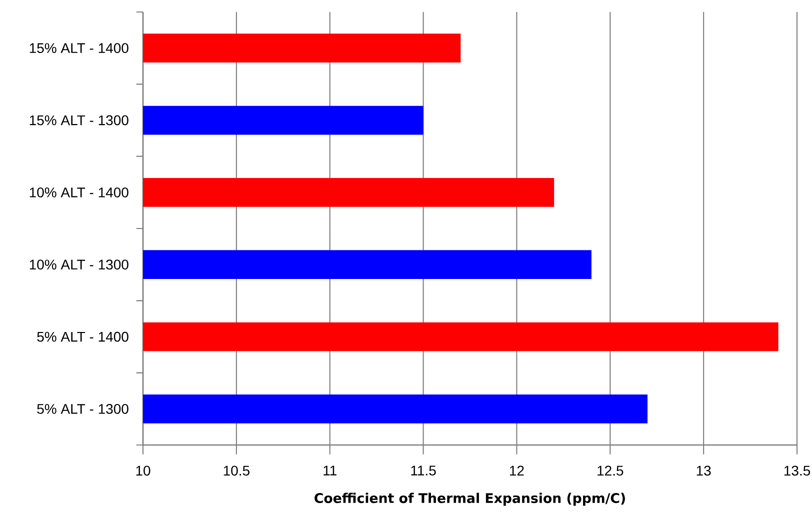 Image resolution: width=812 pixels, height=521 pixels. What do you see at coordinates (79, 48) in the screenshot?
I see `y-tick-label: 15% ALT - 1400` at bounding box center [79, 48].